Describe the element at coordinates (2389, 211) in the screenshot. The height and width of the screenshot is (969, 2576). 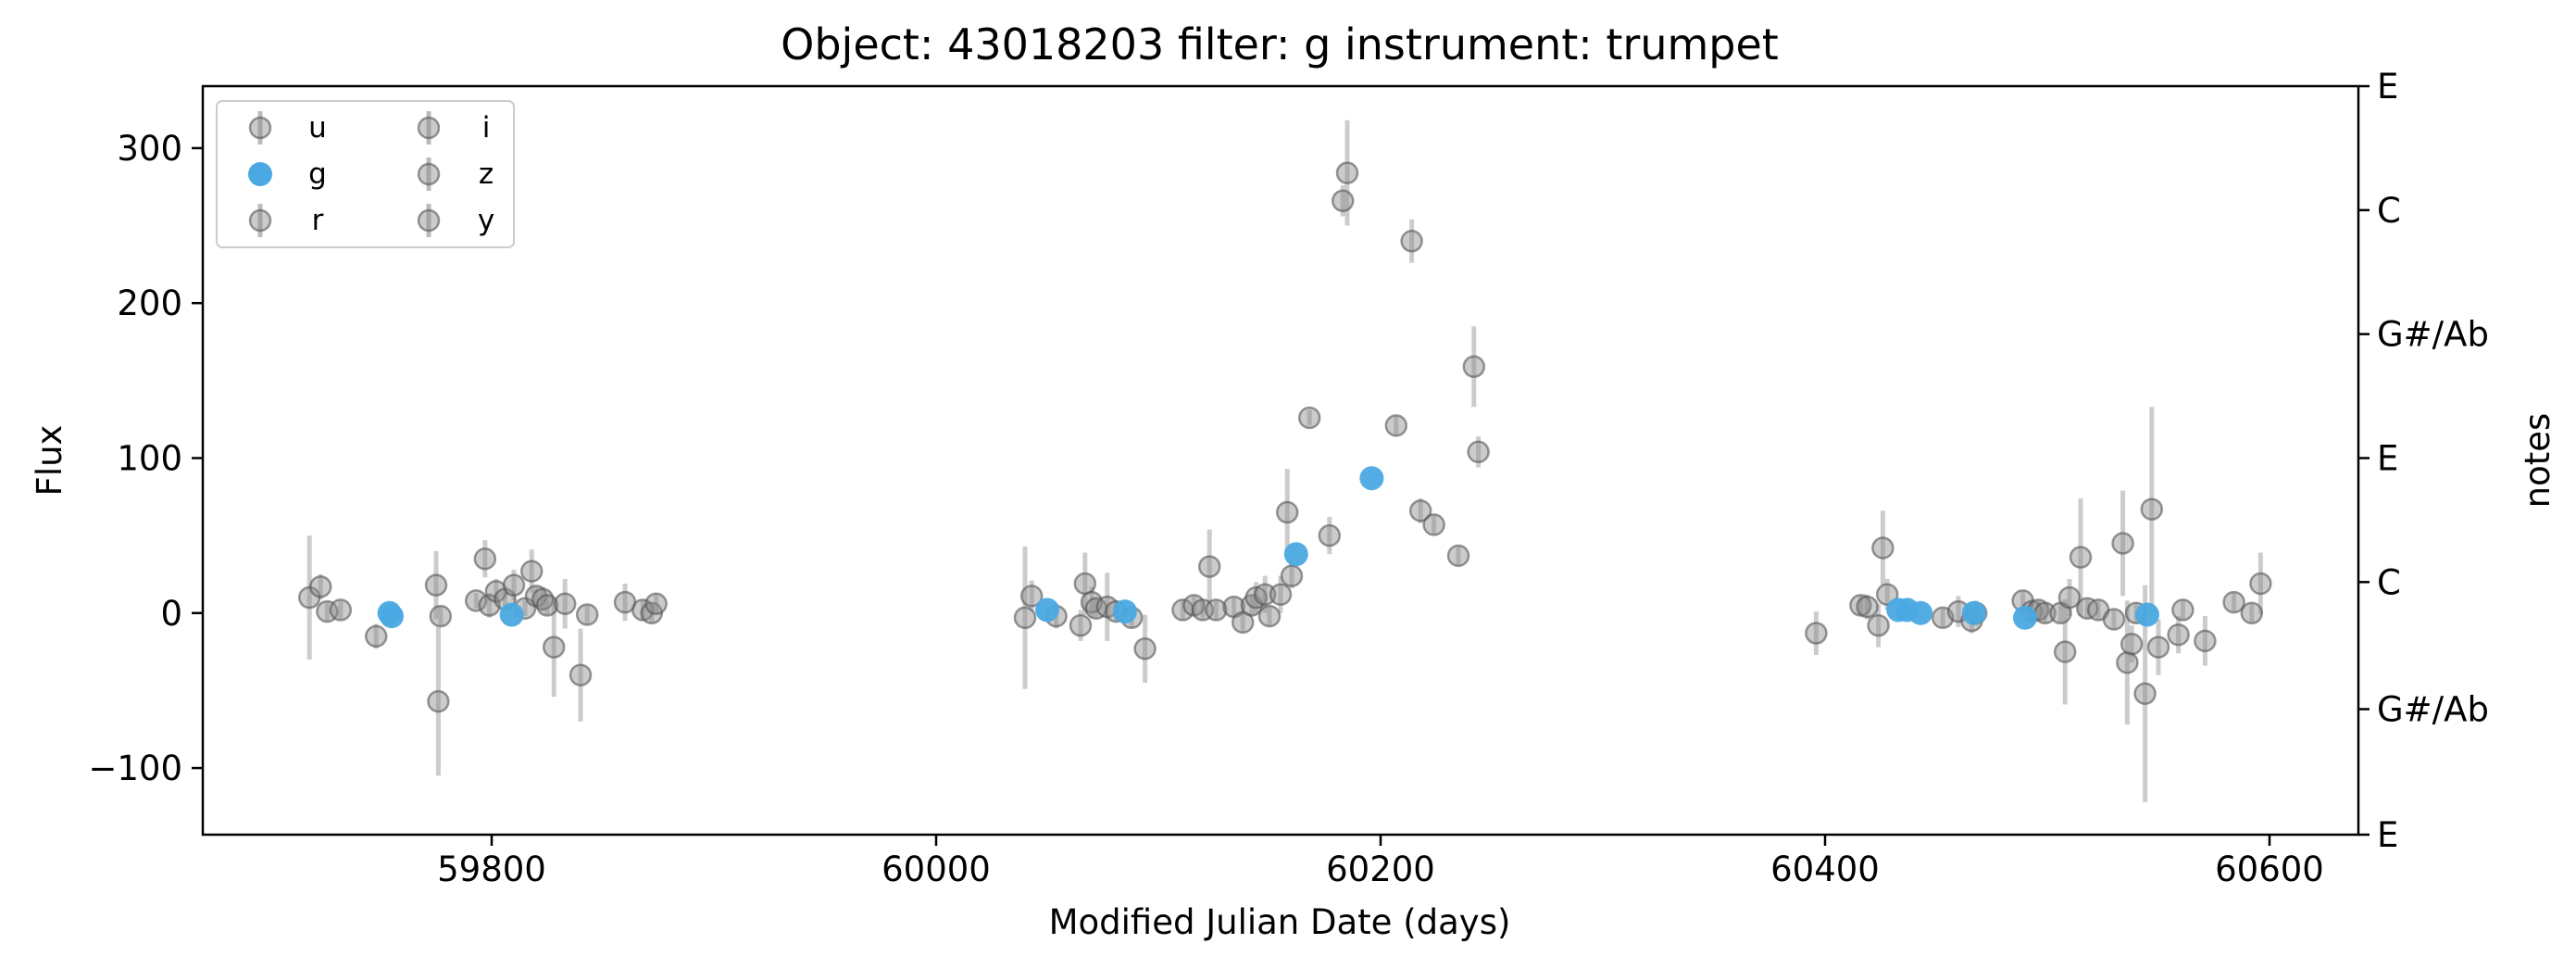
I see `note-tick-label: C` at that location.